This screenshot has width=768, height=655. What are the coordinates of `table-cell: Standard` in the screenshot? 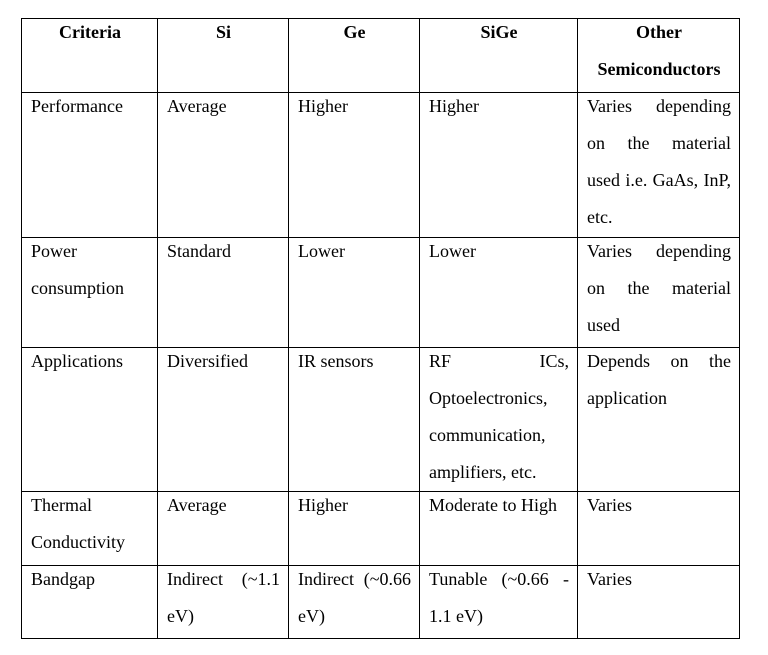 It's located at (223, 292).